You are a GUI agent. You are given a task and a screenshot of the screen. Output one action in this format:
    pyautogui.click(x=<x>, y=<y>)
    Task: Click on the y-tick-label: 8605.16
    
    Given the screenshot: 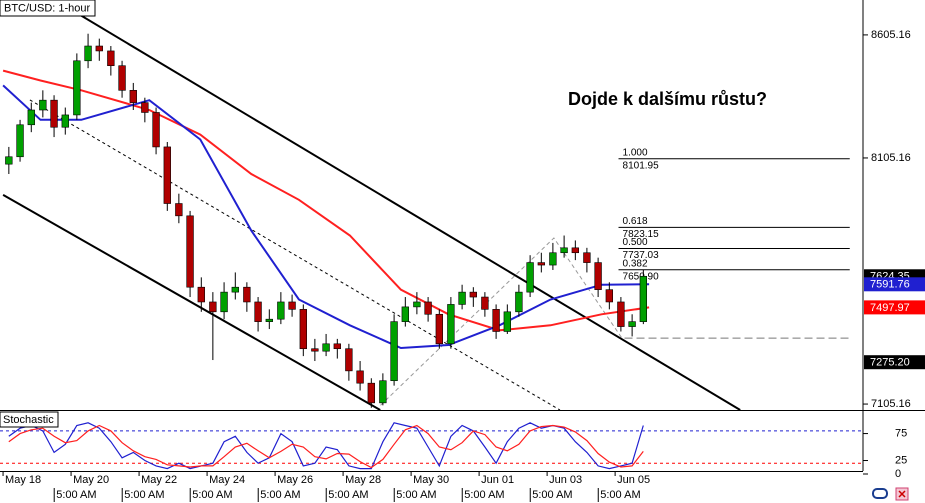 What is the action you would take?
    pyautogui.click(x=891, y=35)
    